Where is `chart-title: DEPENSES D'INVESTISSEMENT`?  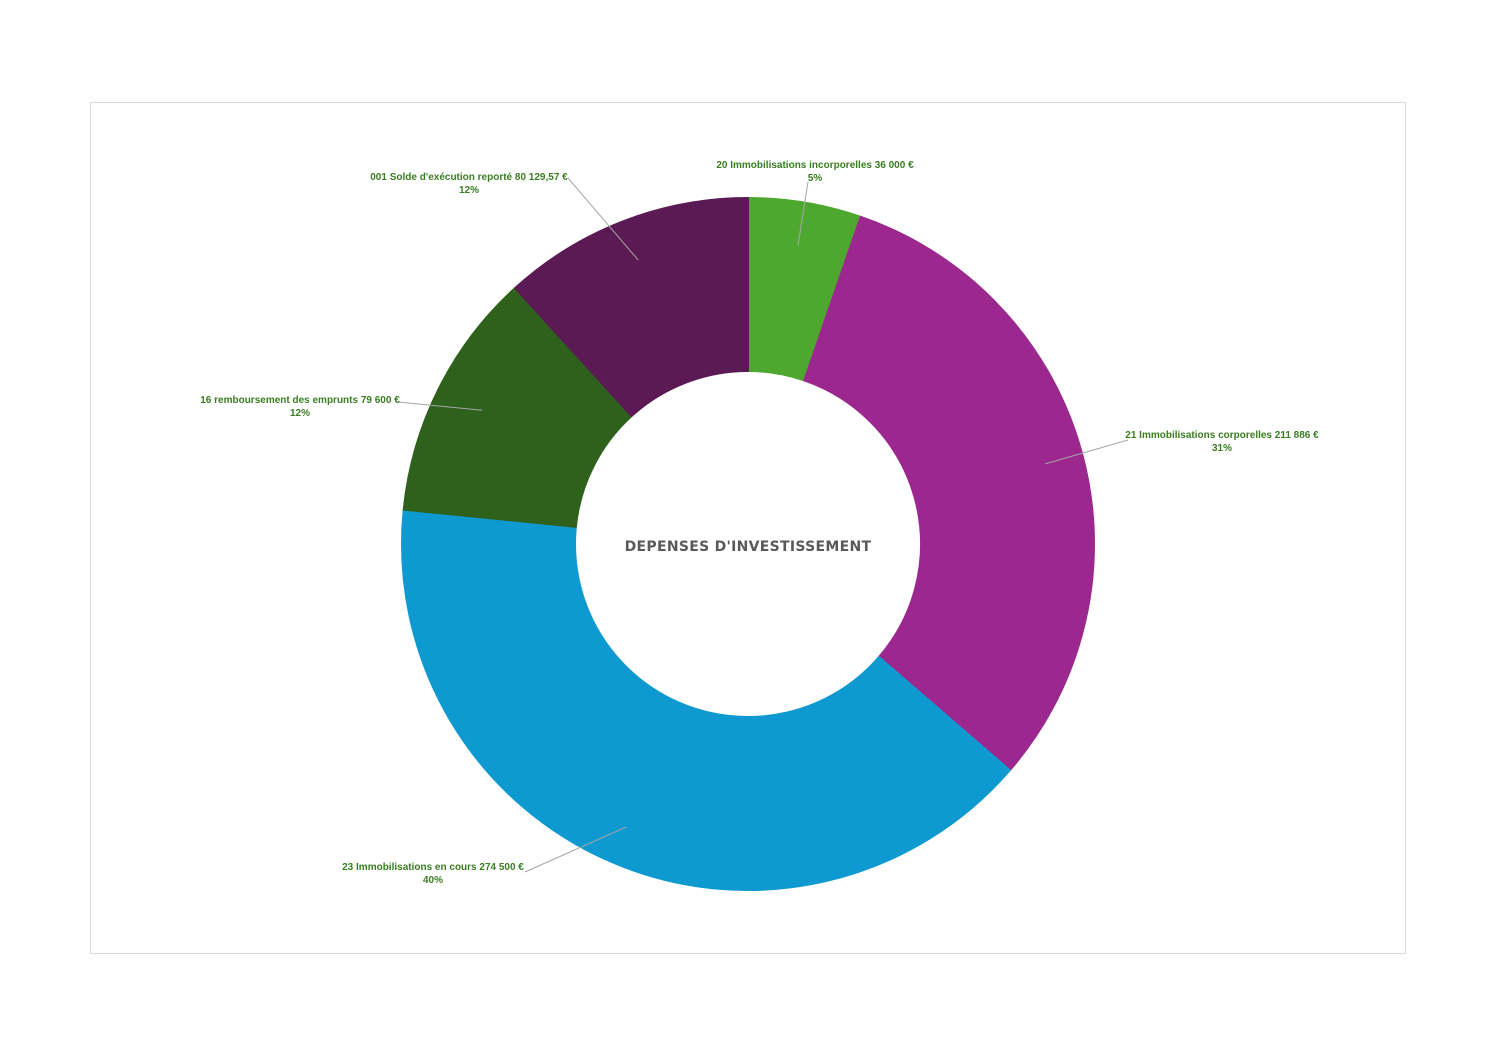 chart-title: DEPENSES D'INVESTISSEMENT is located at coordinates (748, 547).